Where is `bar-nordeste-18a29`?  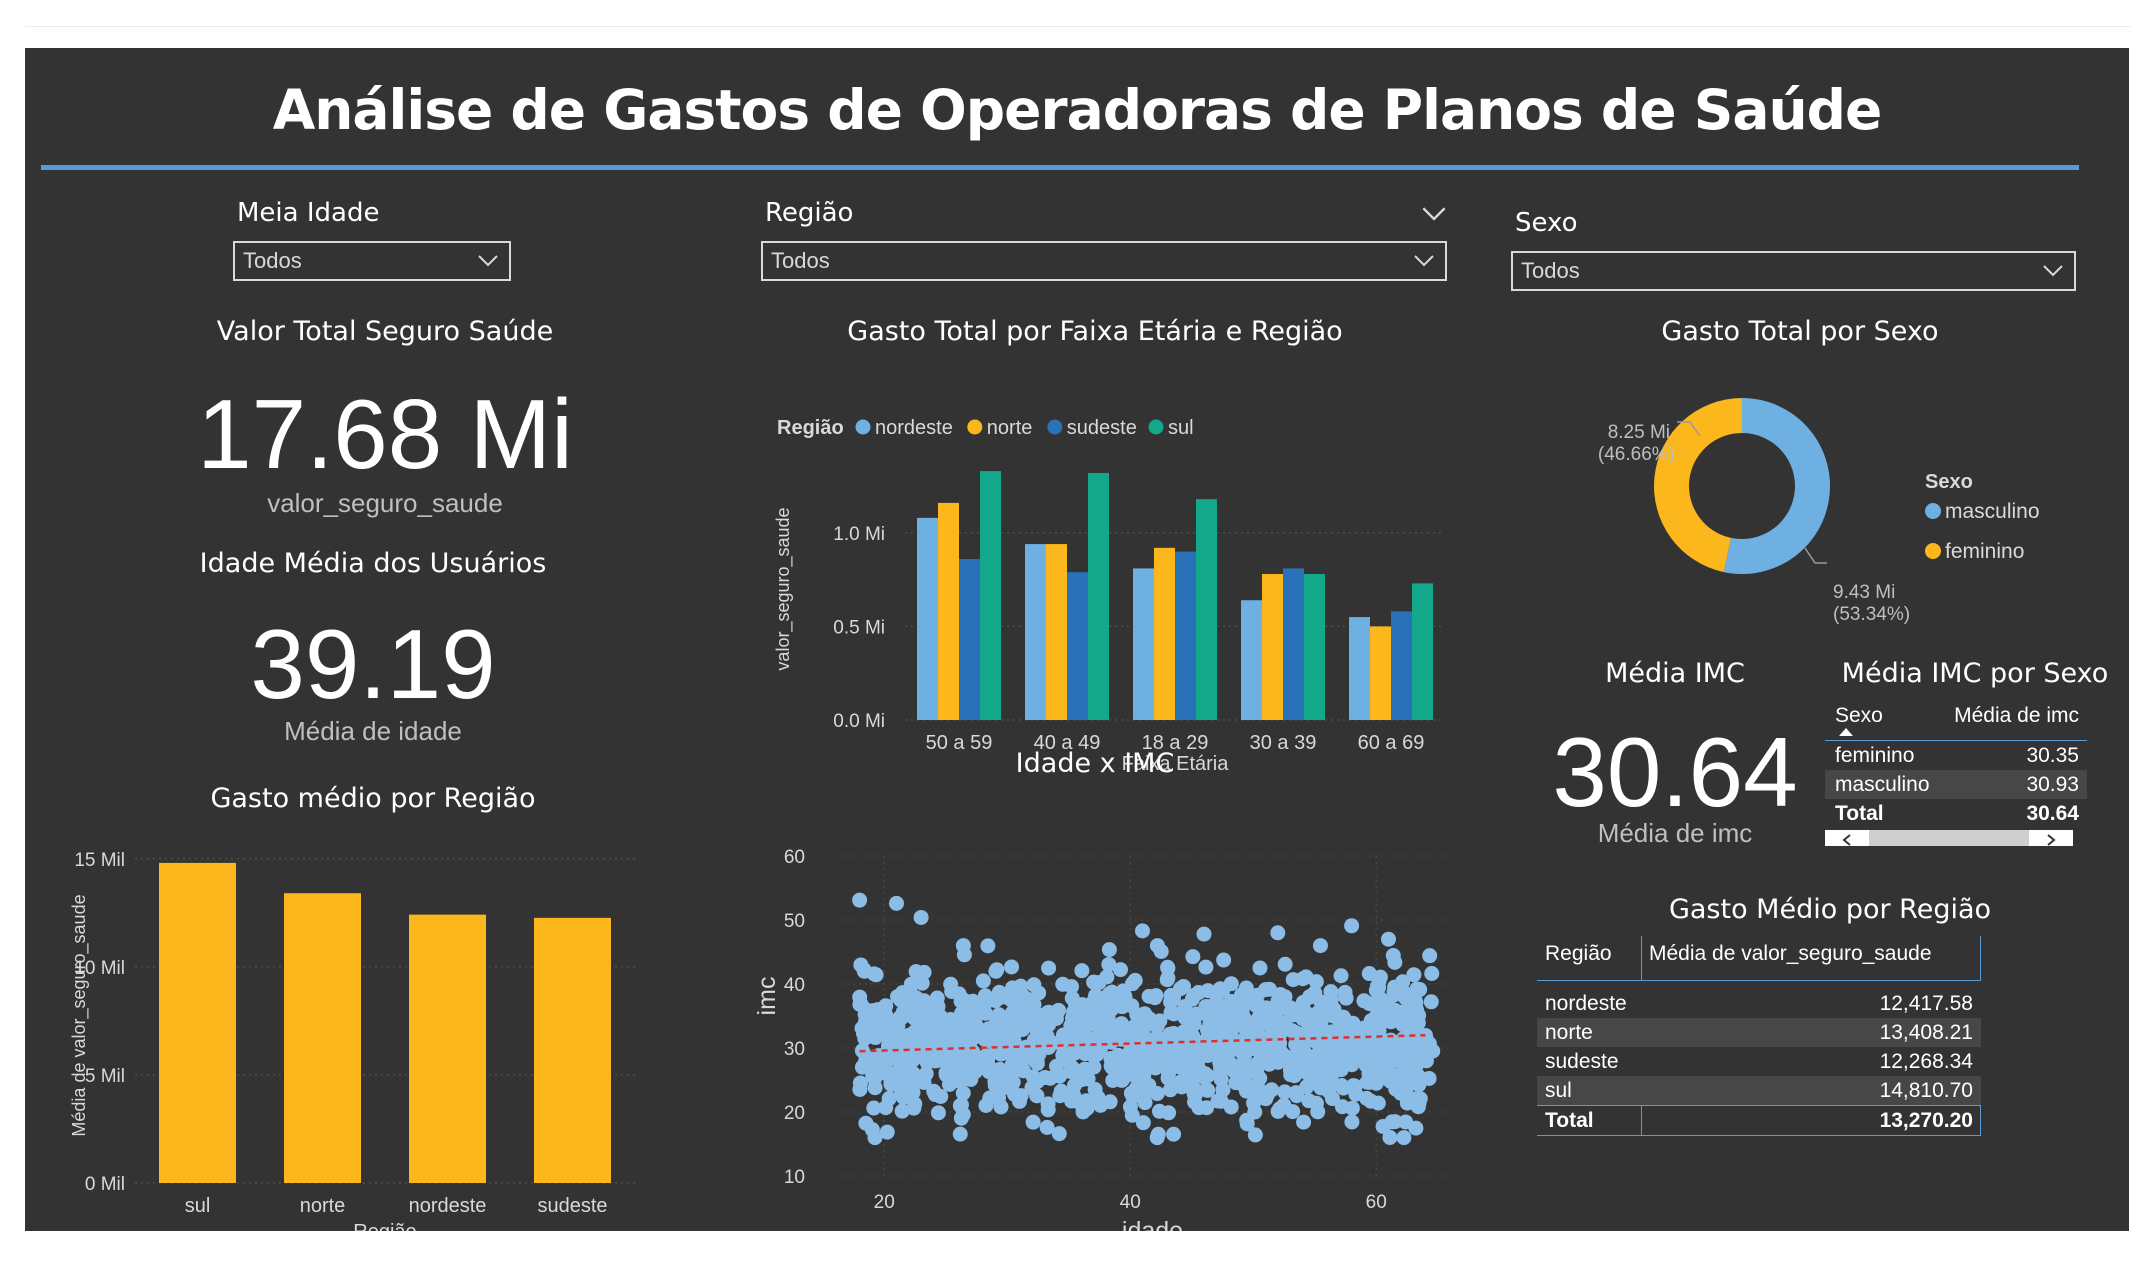 bar-nordeste-18a29 is located at coordinates (1143, 644).